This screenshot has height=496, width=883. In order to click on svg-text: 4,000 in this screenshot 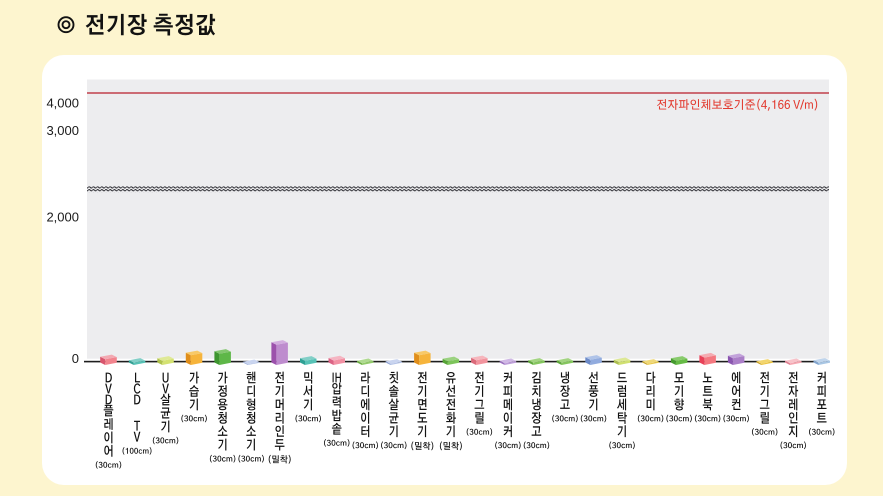, I will do `click(62, 103)`.